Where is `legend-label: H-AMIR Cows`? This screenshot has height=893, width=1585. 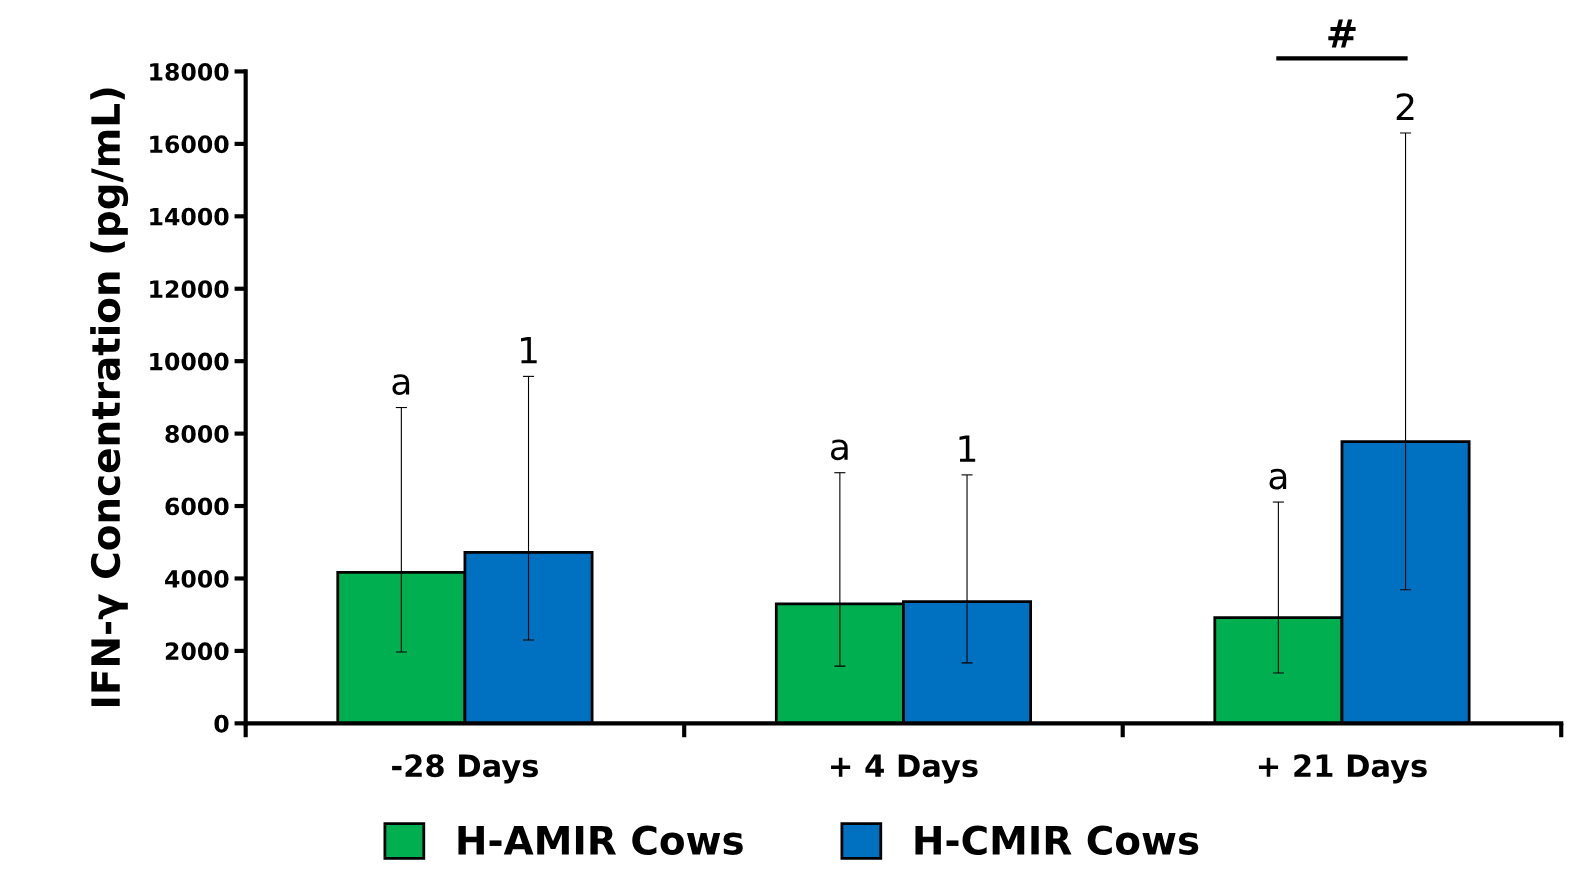 legend-label: H-AMIR Cows is located at coordinates (600, 840).